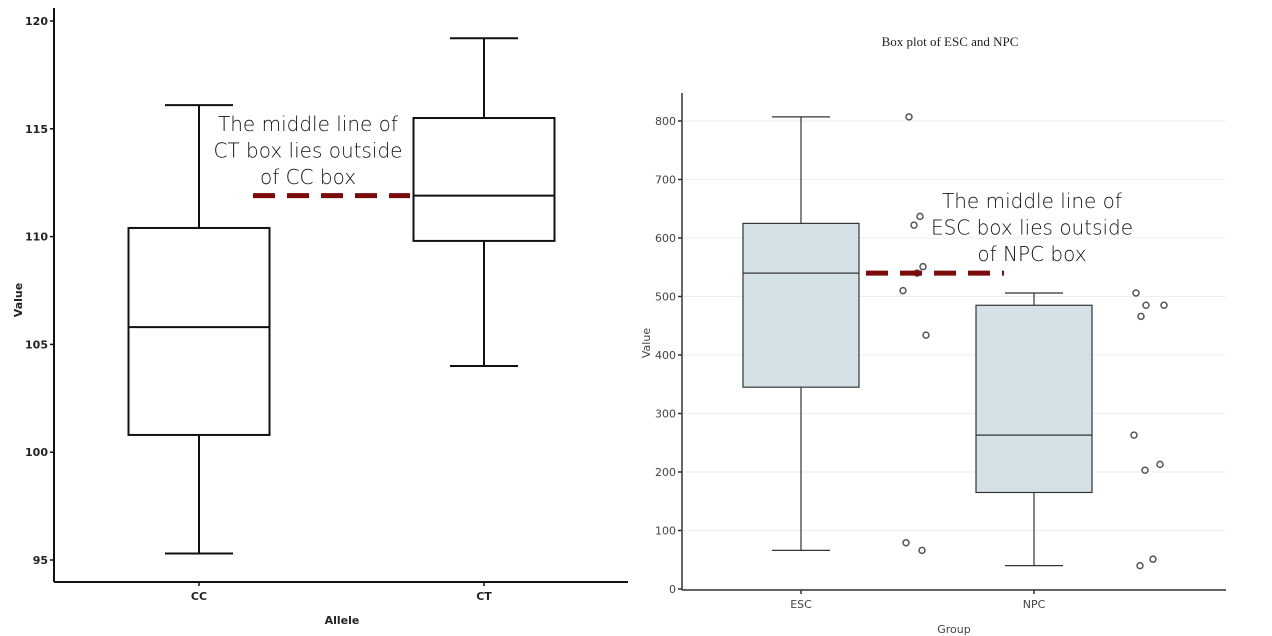 The image size is (1272, 636). What do you see at coordinates (40, 560) in the screenshot?
I see `y-tick-label: 95` at bounding box center [40, 560].